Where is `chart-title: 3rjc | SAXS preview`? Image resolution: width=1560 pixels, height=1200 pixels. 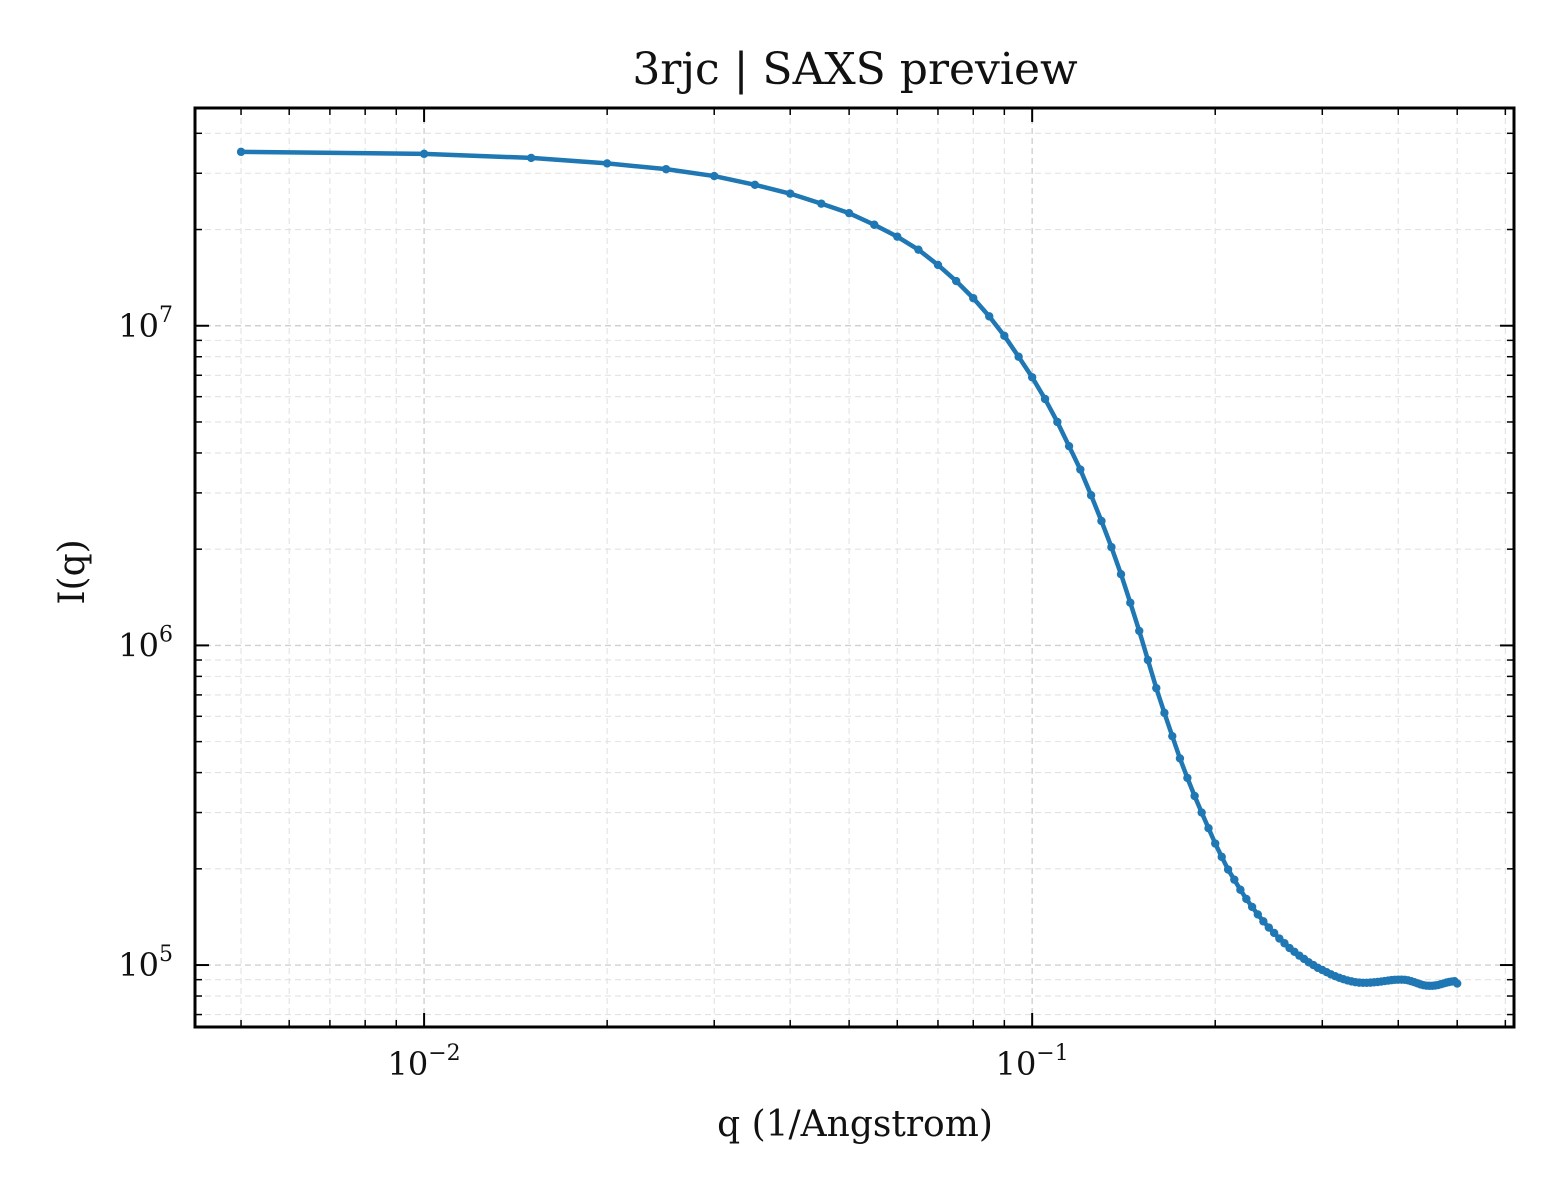 chart-title: 3rjc | SAXS preview is located at coordinates (855, 69).